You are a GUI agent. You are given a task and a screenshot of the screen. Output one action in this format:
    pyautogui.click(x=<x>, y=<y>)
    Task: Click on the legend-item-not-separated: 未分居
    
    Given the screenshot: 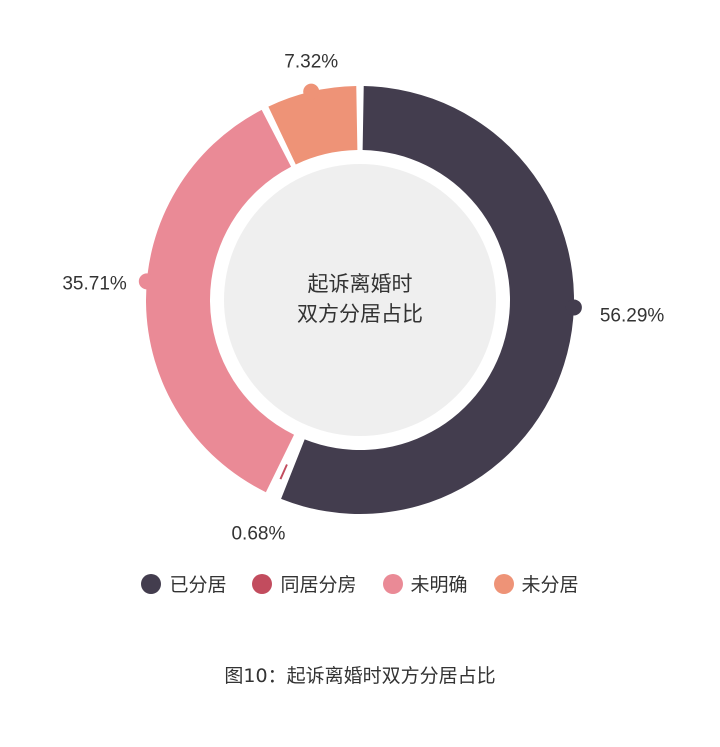 What is the action you would take?
    pyautogui.click(x=536, y=583)
    